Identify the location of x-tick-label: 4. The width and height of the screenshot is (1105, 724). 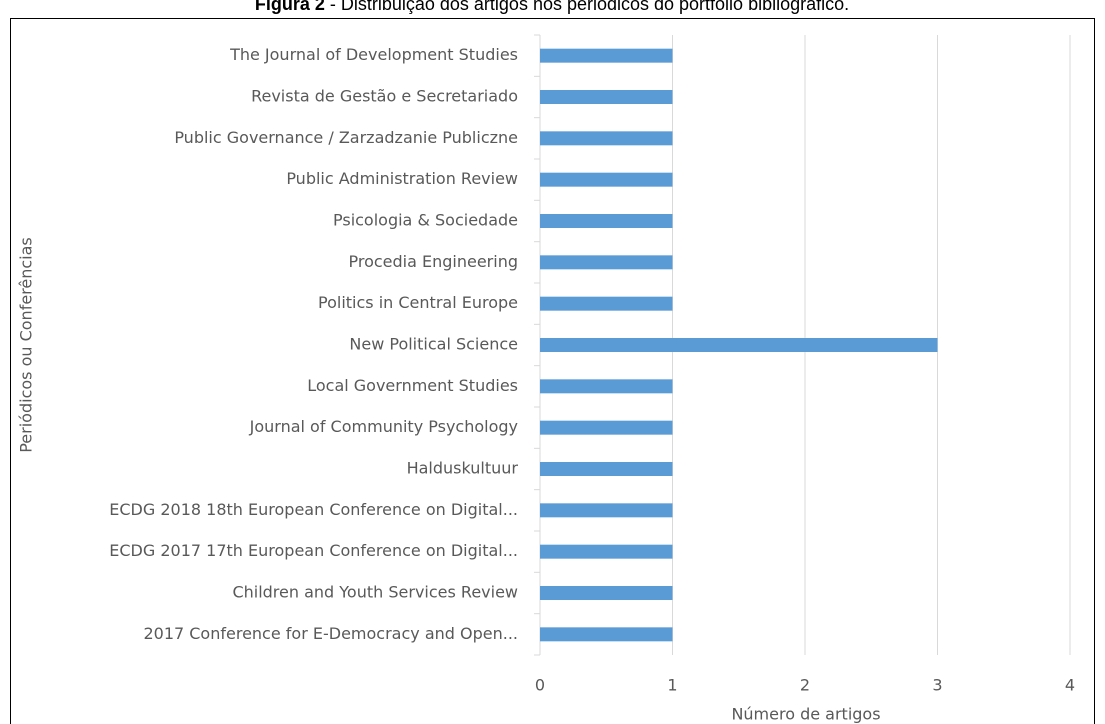
(1070, 685).